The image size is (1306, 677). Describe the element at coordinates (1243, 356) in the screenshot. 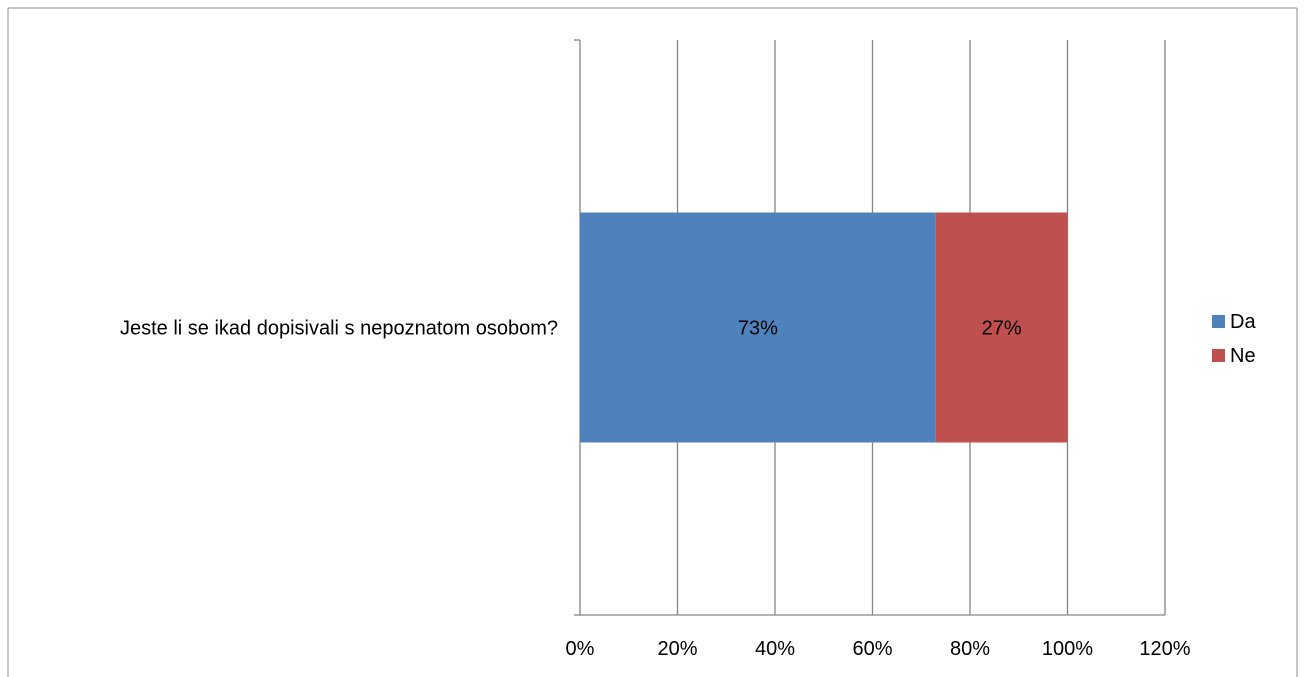

I see `legend-label: Ne` at that location.